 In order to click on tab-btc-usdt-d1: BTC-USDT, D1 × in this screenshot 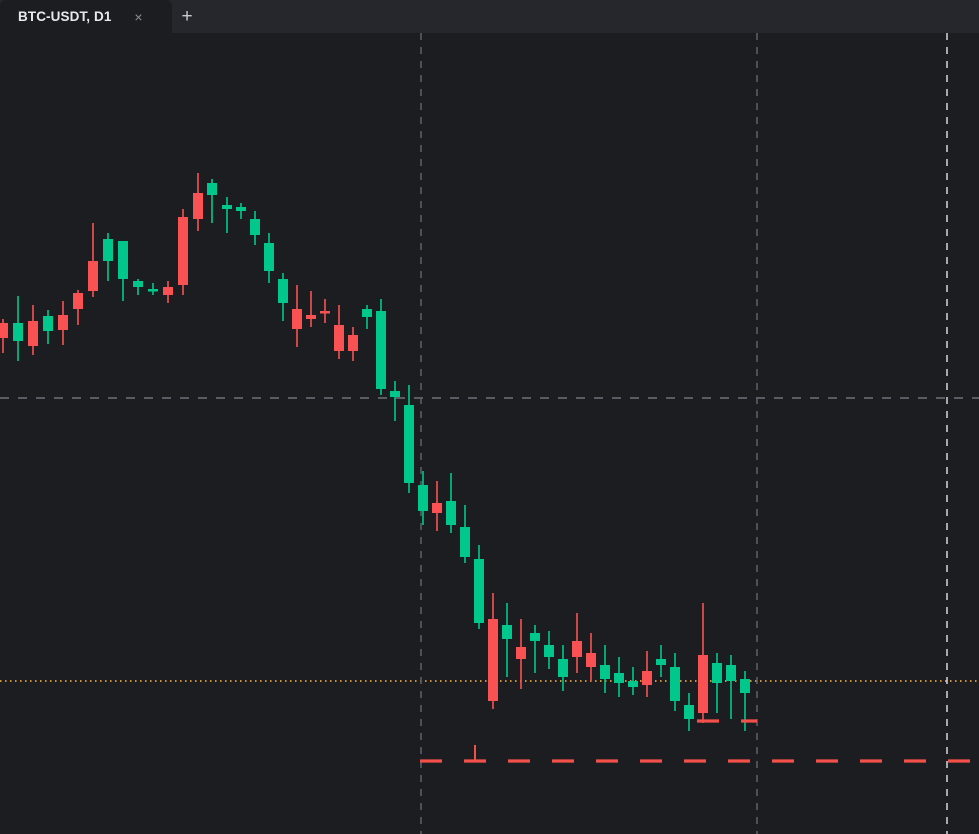, I will do `click(86, 16)`.